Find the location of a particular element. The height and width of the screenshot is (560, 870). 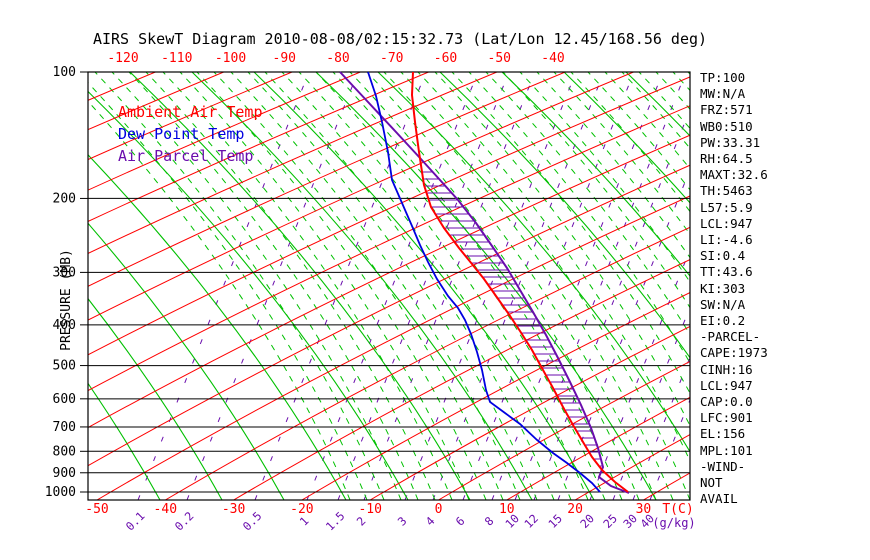

stat-line-10: LI:-4.6 is located at coordinates (726, 240).